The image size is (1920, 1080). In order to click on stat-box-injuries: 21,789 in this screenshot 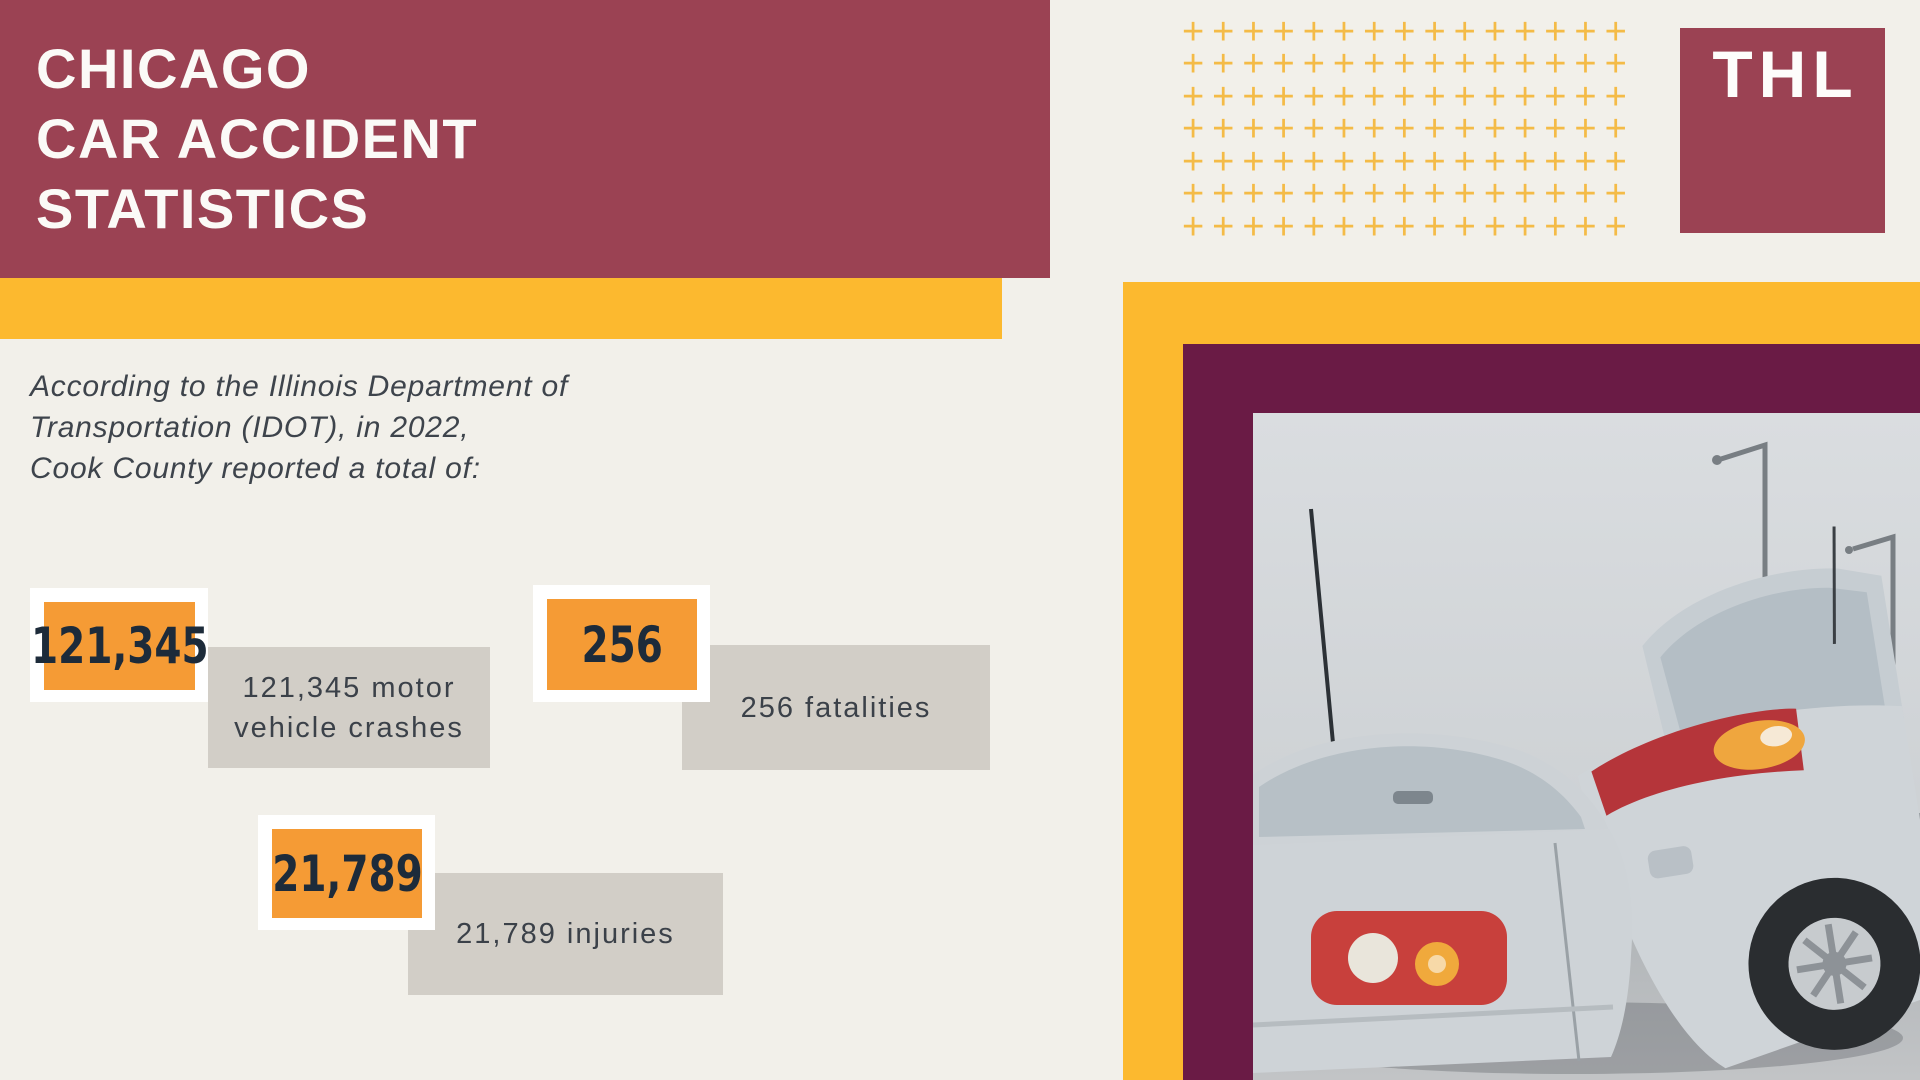, I will do `click(346, 872)`.